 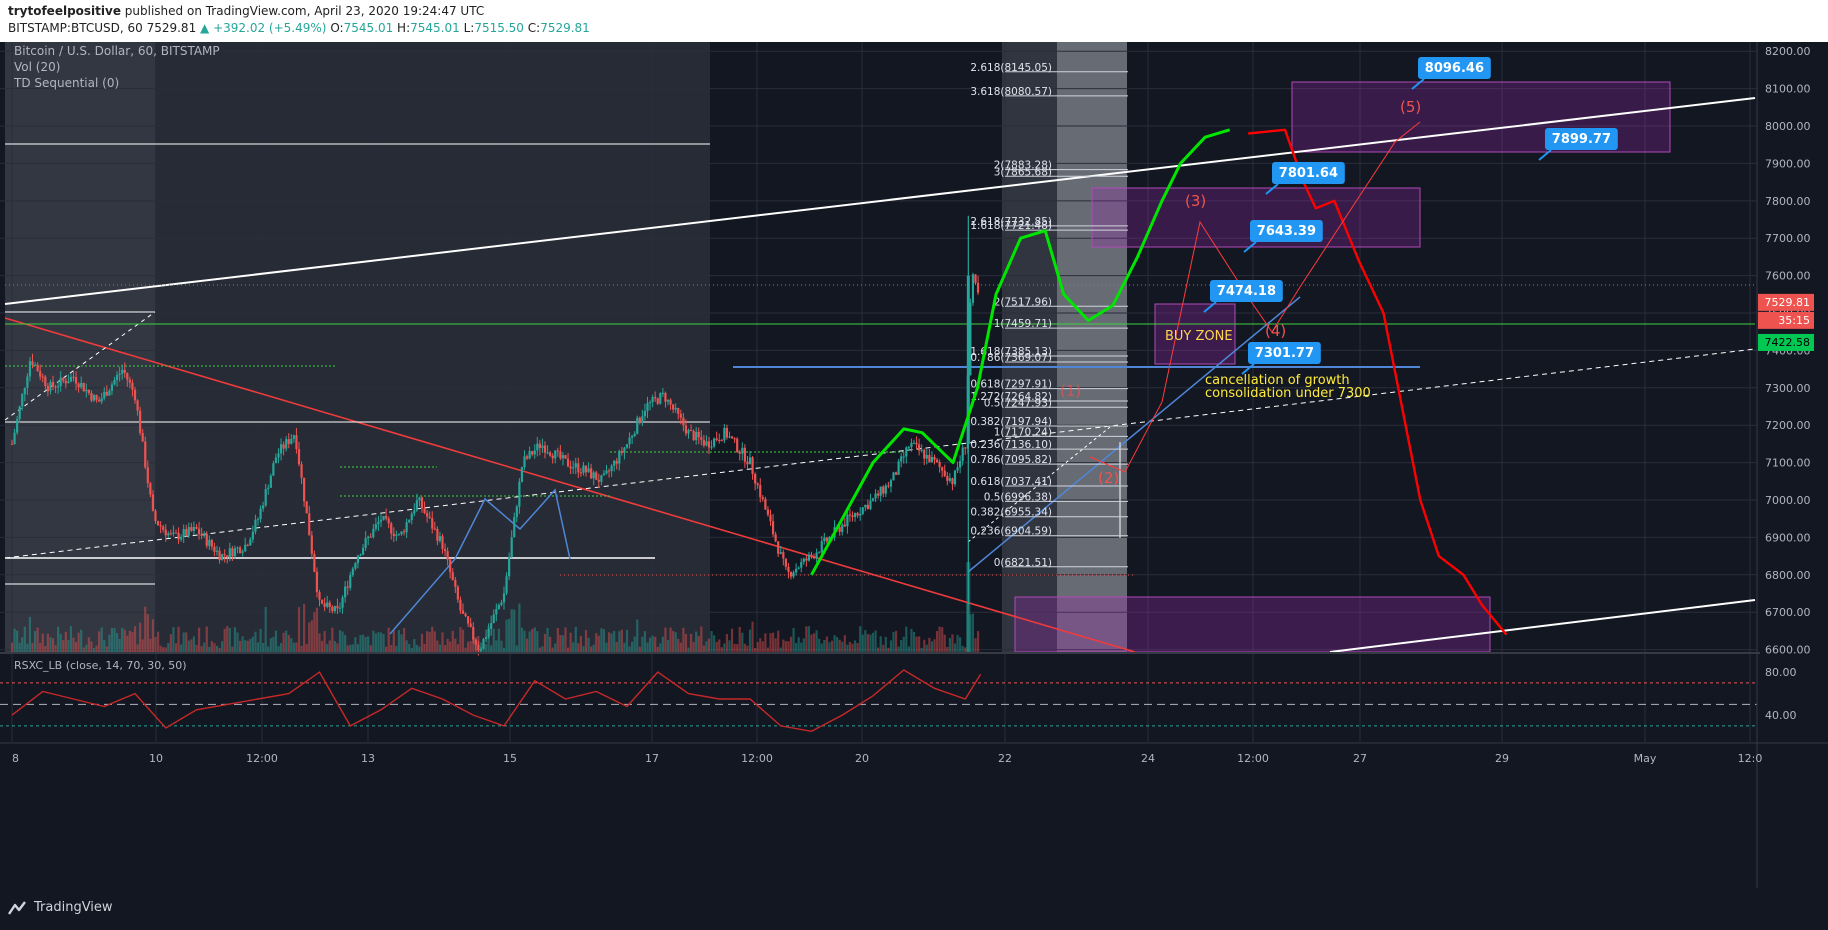 What do you see at coordinates (1788, 537) in the screenshot?
I see `y-tick-label: 6900.00` at bounding box center [1788, 537].